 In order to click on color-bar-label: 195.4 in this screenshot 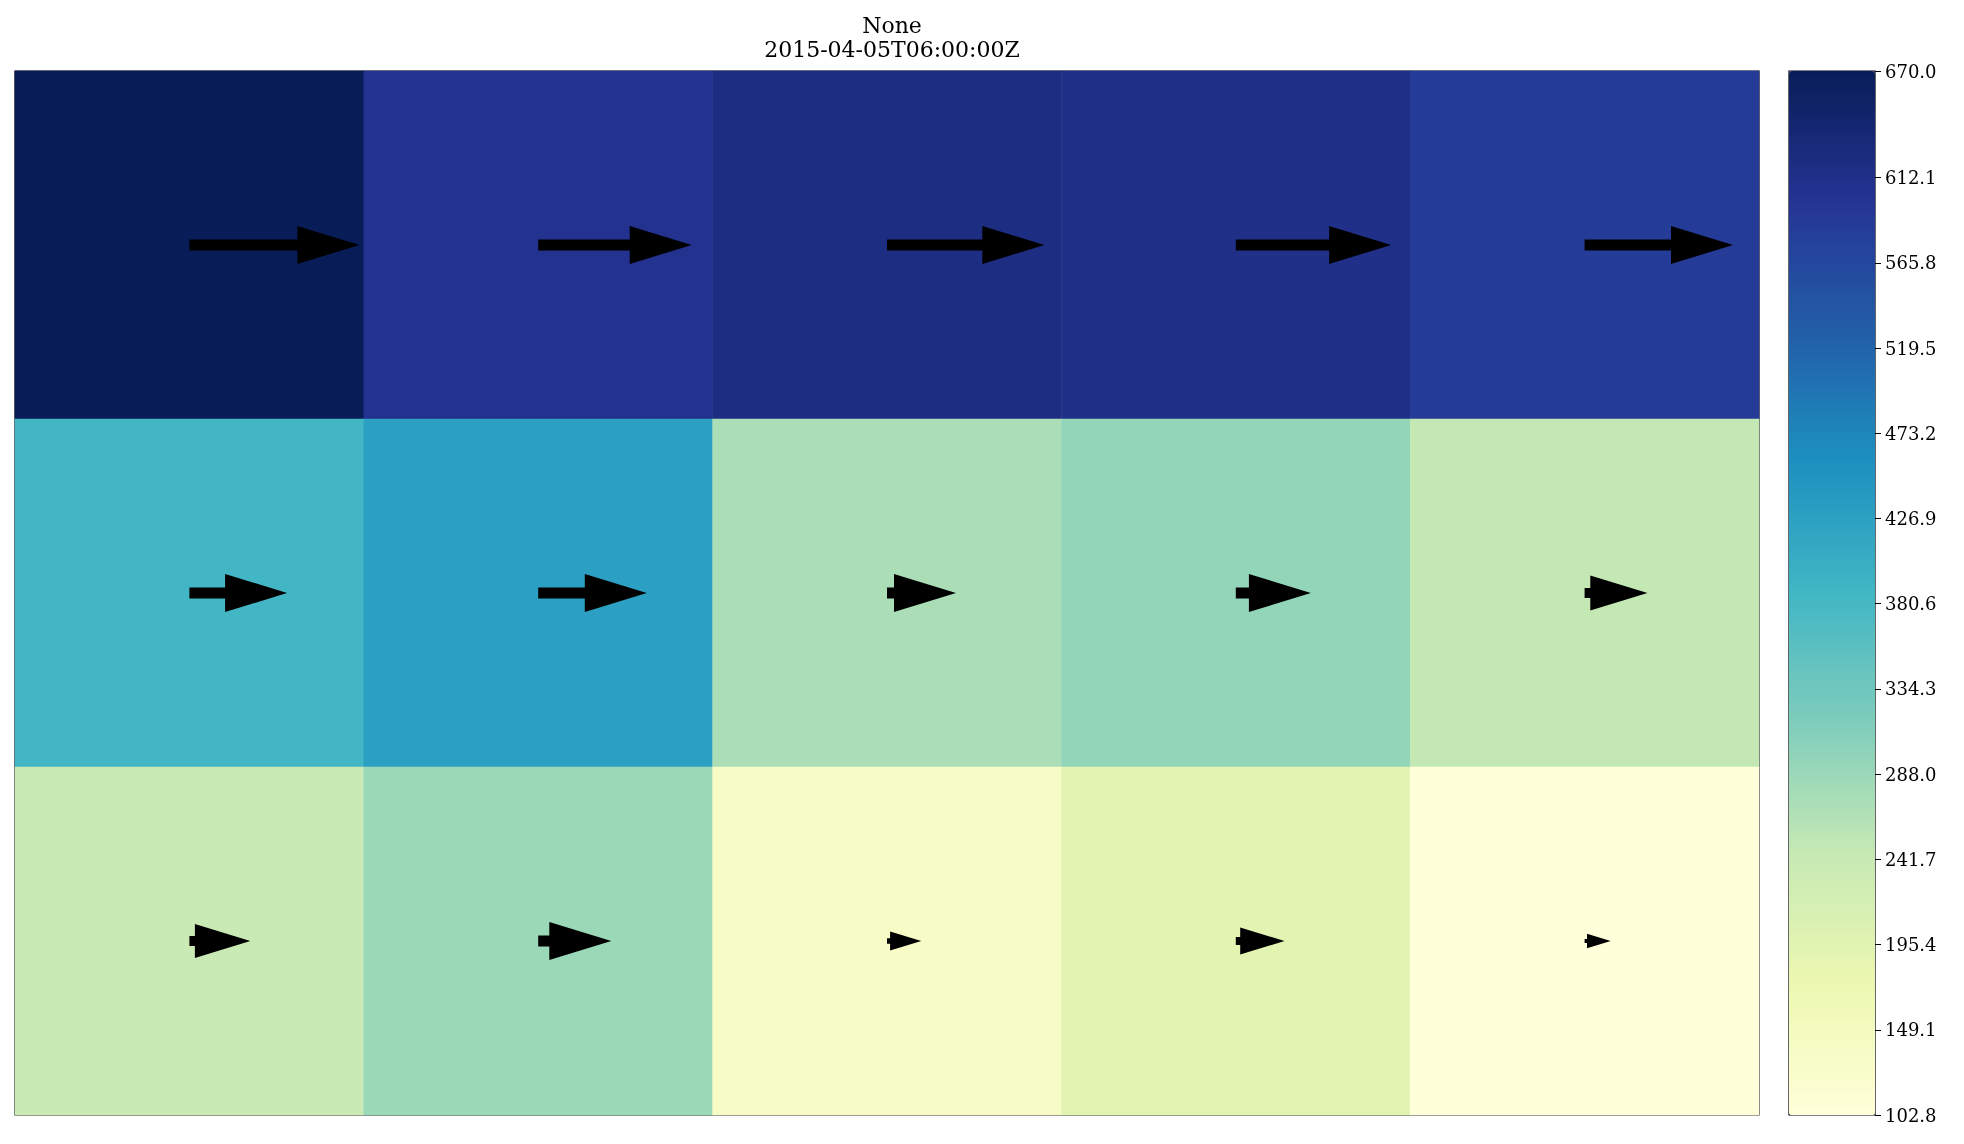, I will do `click(1911, 945)`.